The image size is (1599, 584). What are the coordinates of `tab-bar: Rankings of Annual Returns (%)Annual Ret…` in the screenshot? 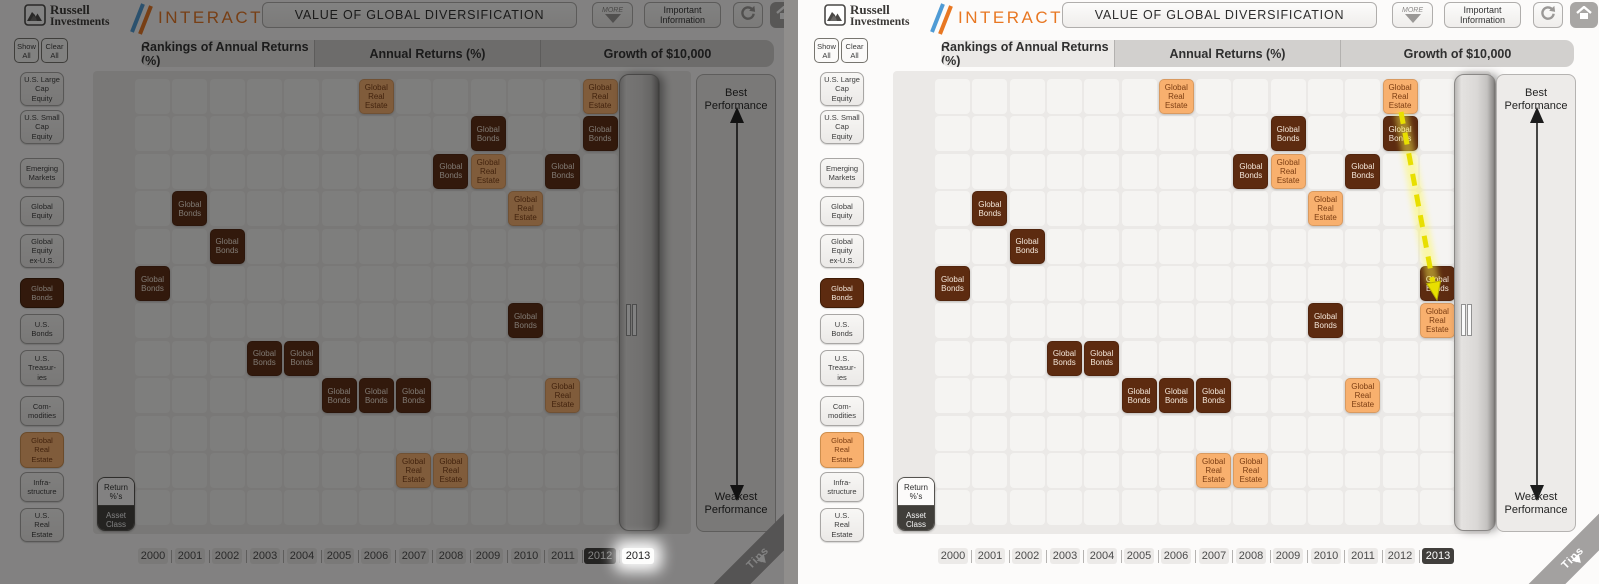 It's located at (1257, 53).